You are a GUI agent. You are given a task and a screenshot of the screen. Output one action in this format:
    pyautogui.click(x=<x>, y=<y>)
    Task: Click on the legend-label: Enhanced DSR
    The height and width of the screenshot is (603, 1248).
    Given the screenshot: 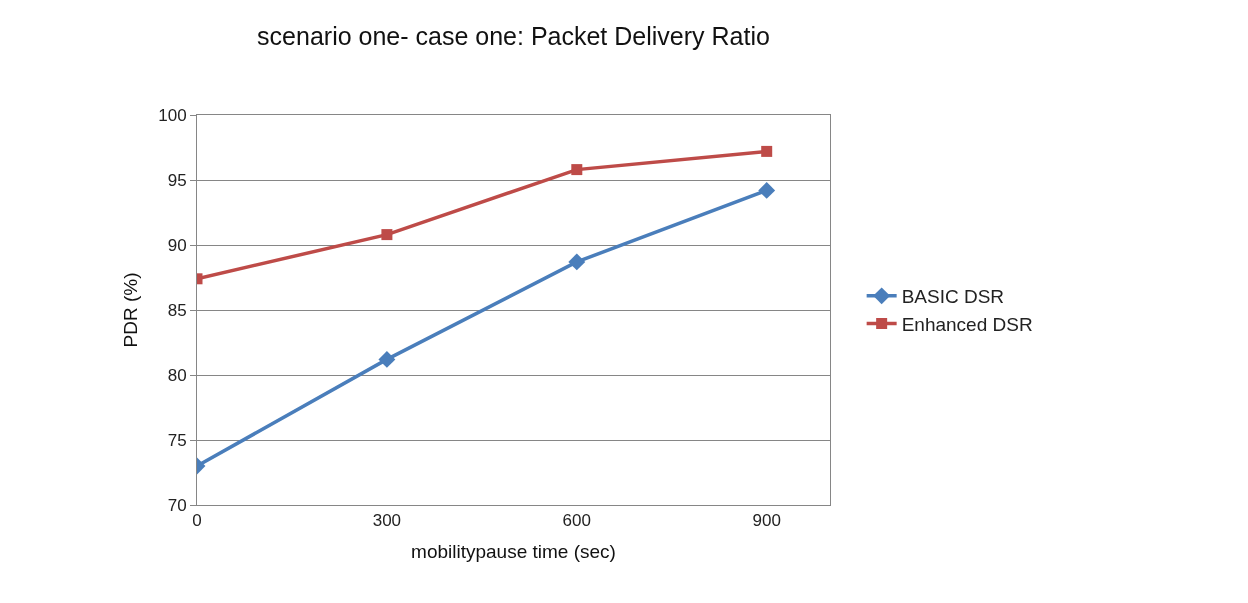 What is the action you would take?
    pyautogui.click(x=967, y=324)
    